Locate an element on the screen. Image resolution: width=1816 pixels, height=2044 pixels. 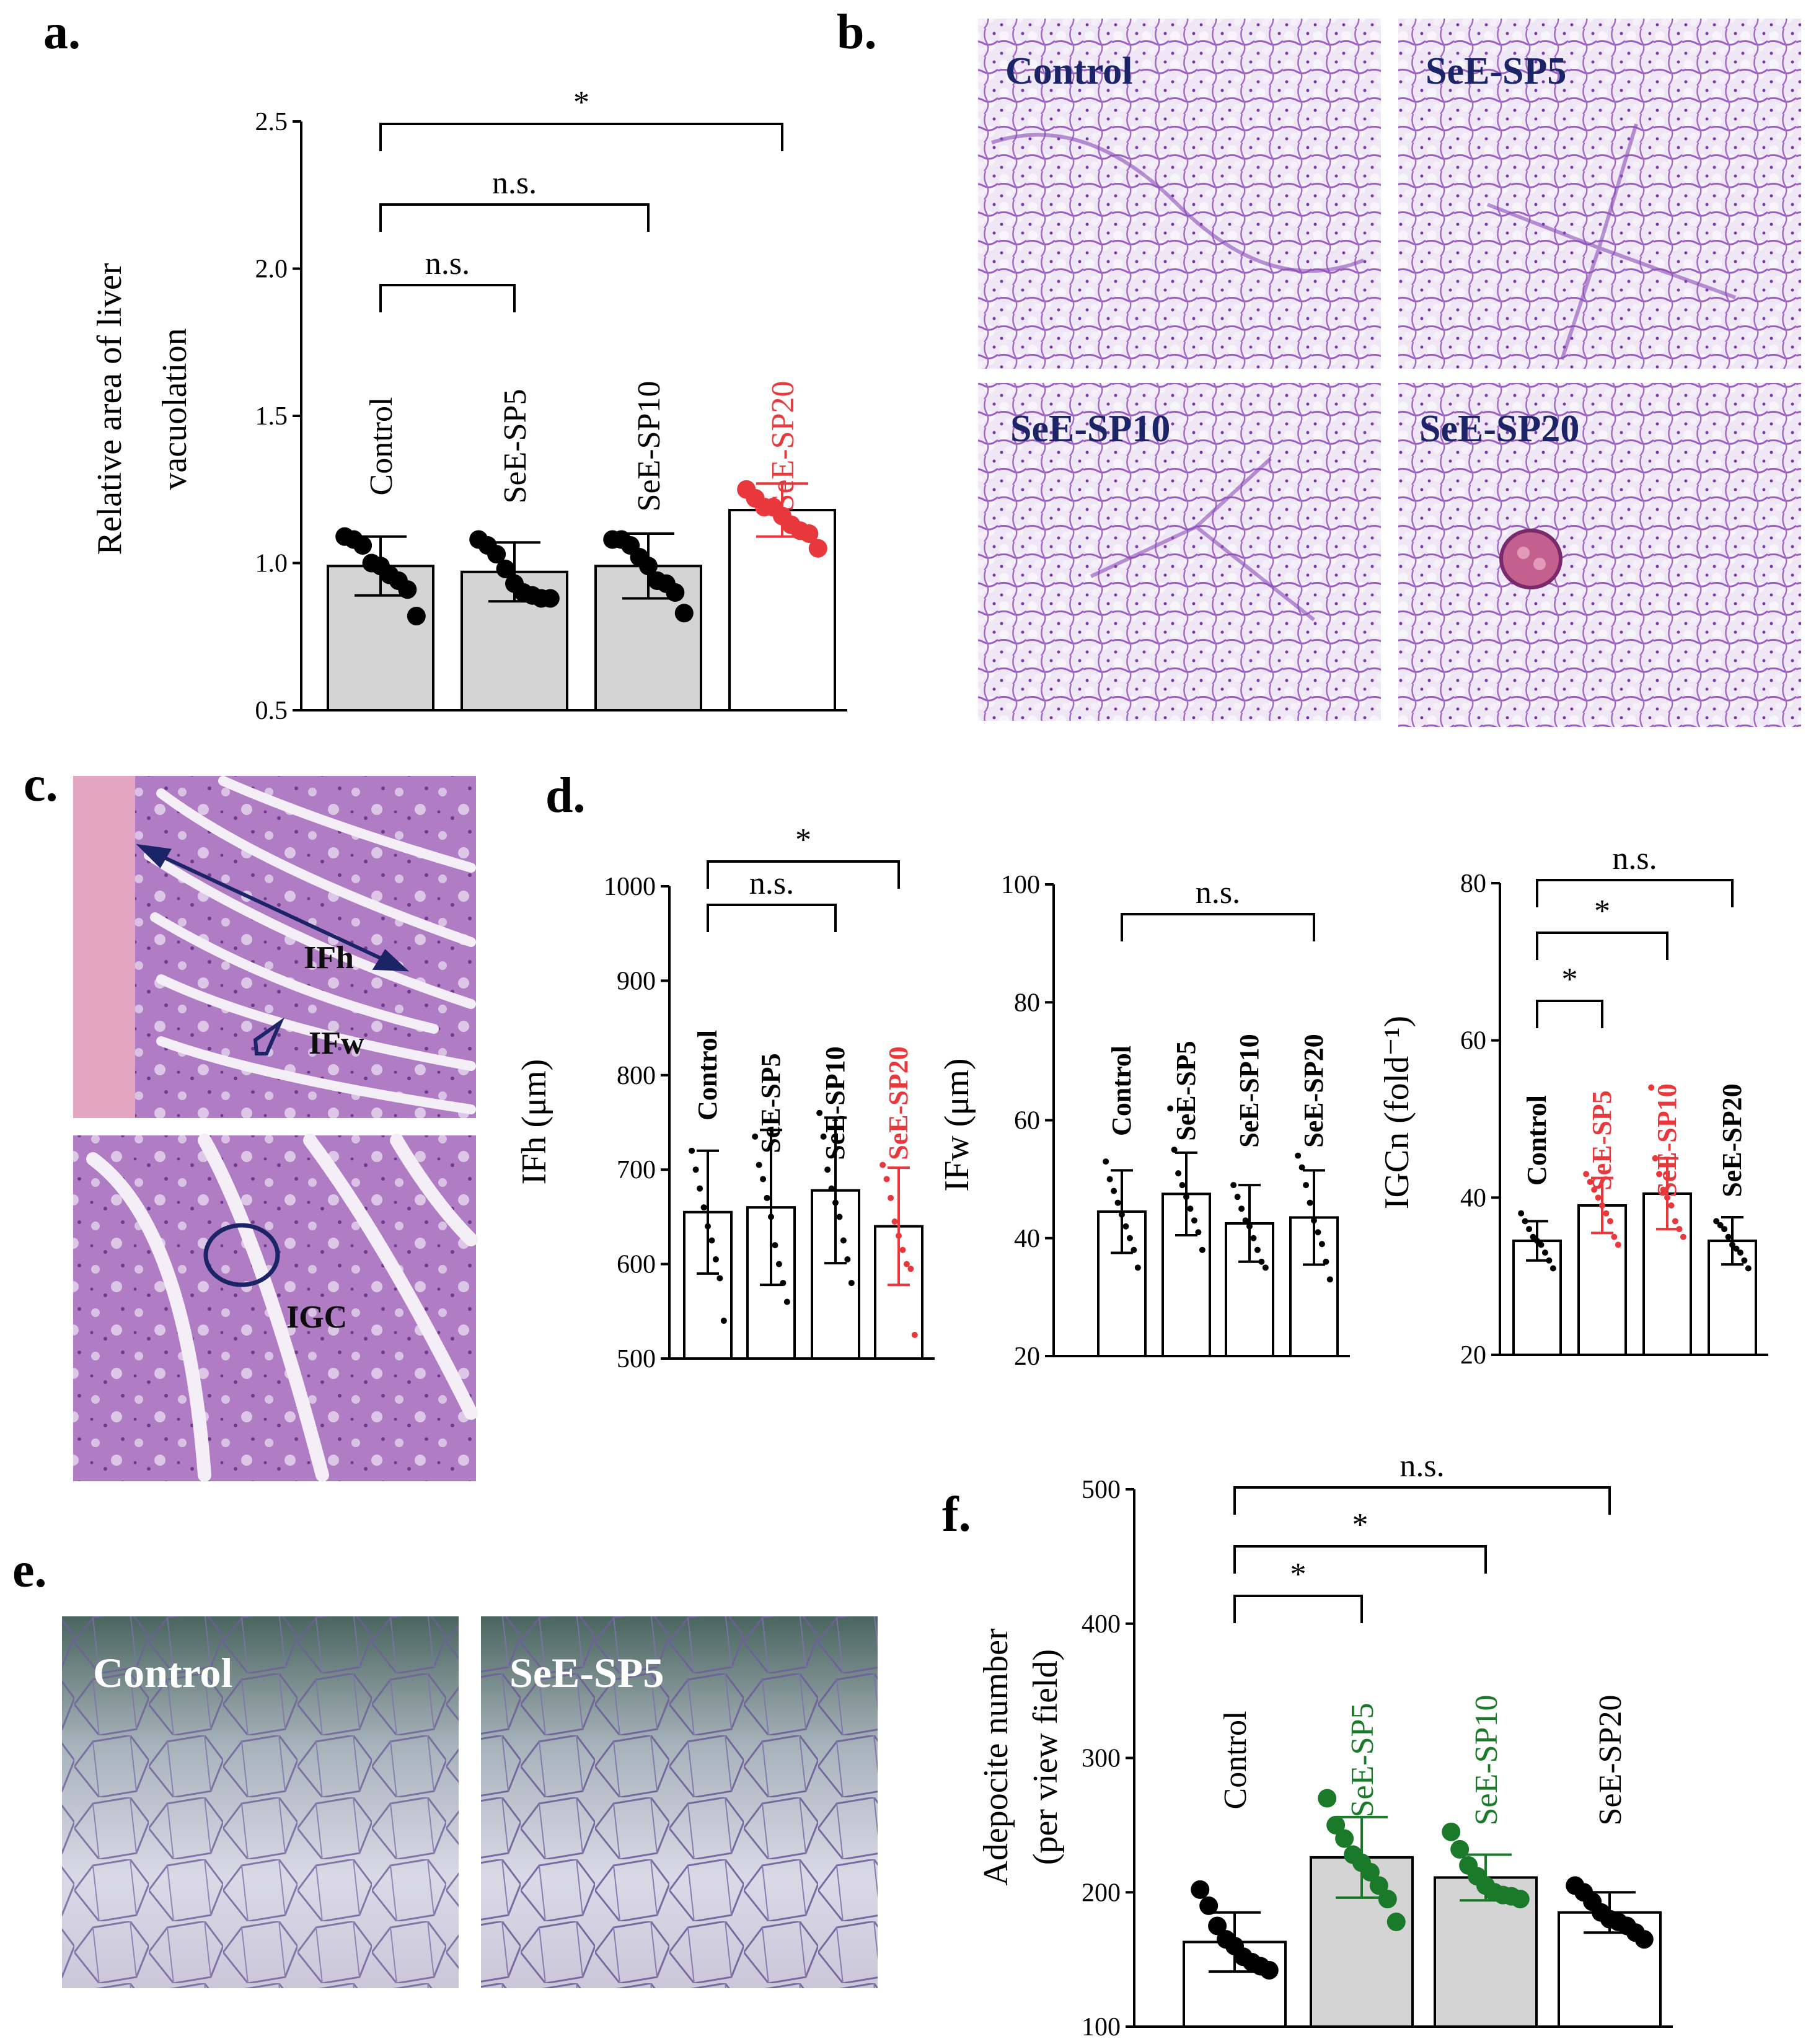
y-tick-label: 20 is located at coordinates (1027, 1356).